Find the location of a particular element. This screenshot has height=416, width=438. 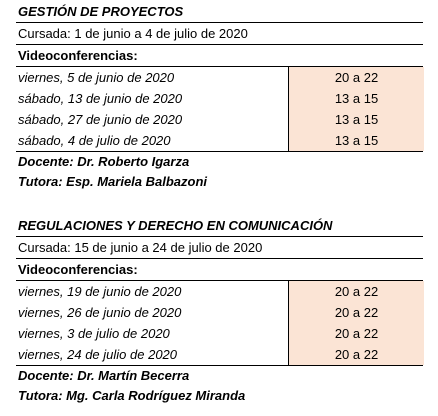

session-row: sábado, 4 de julio de 2020 13 a 15 is located at coordinates (220, 140).